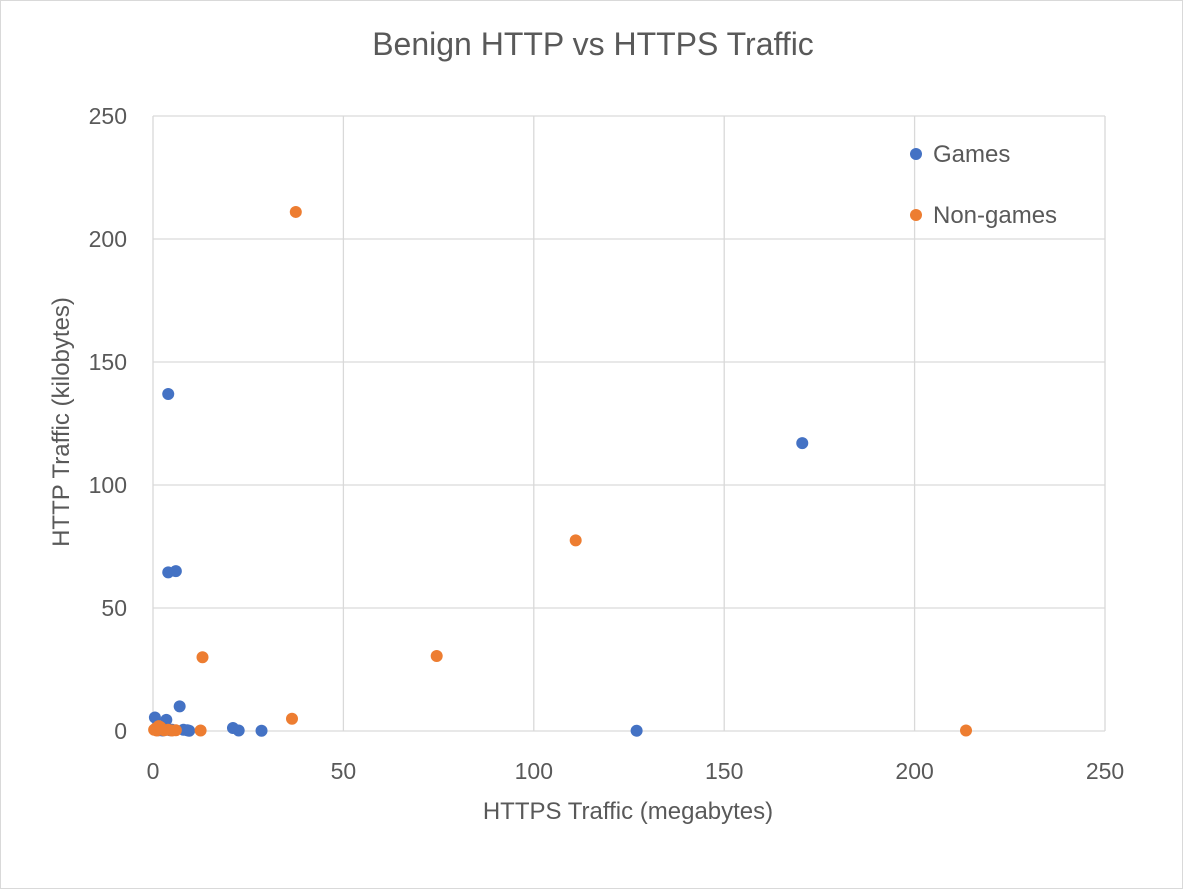 This screenshot has height=890, width=1183. I want to click on y-tick-label: 0, so click(120, 731).